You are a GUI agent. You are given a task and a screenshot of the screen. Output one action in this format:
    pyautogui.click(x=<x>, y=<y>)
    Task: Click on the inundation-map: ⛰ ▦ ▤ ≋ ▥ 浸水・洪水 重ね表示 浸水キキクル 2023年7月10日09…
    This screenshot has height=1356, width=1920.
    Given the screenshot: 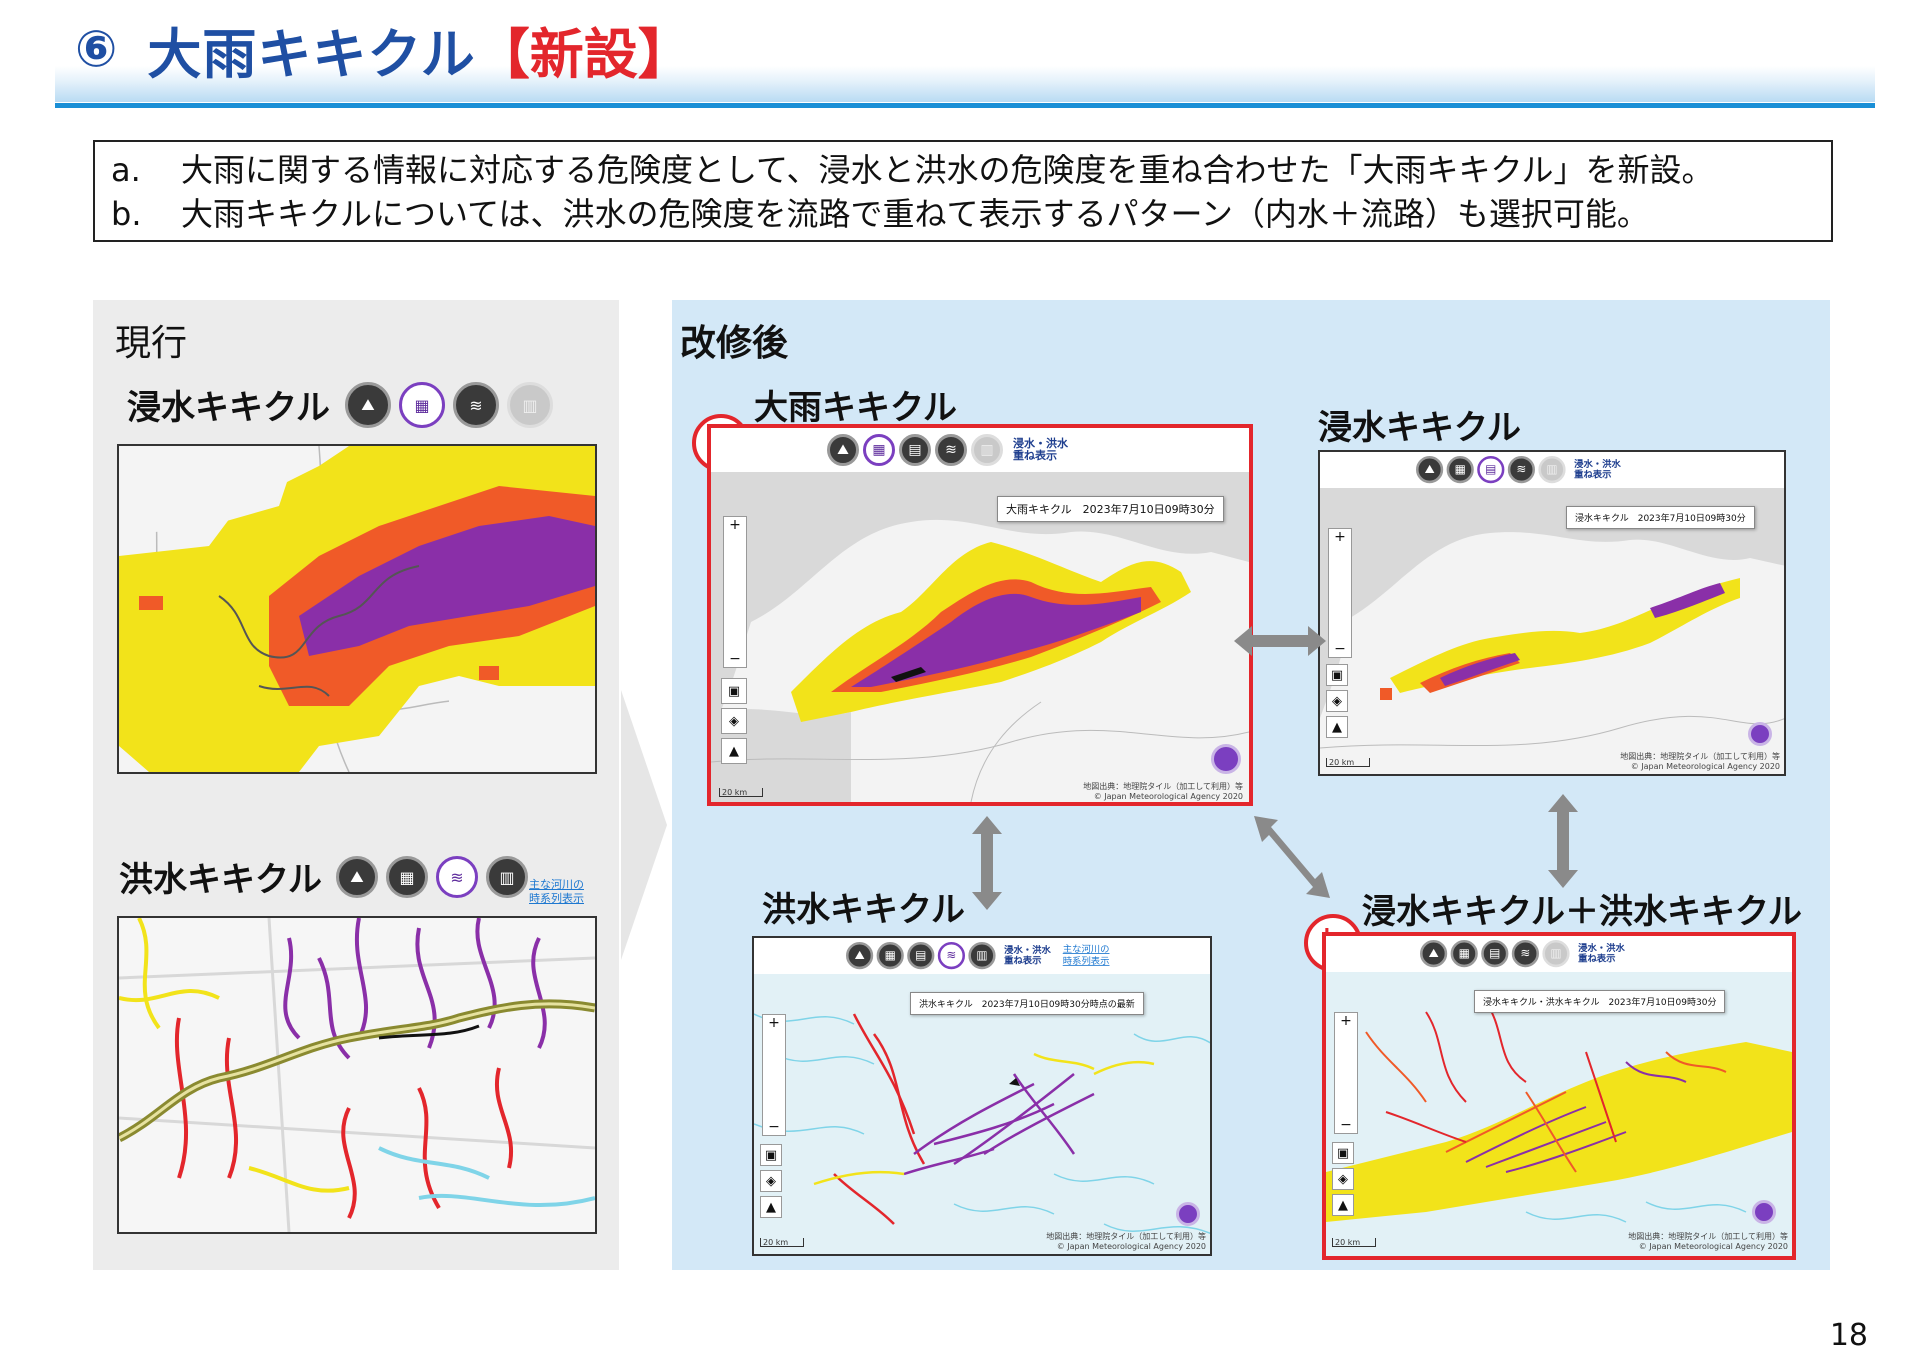 What is the action you would take?
    pyautogui.click(x=1552, y=613)
    